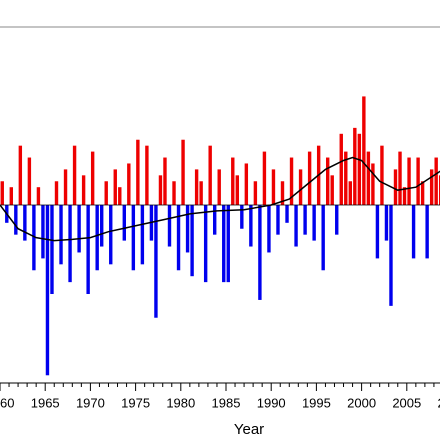  What do you see at coordinates (249, 429) in the screenshot?
I see `x-axis-label: Year` at bounding box center [249, 429].